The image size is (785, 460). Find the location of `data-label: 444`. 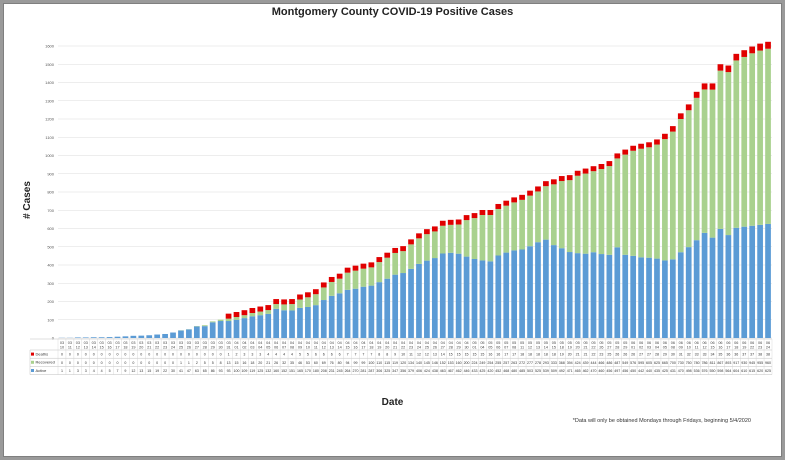

data-label: 444 is located at coordinates (594, 363).